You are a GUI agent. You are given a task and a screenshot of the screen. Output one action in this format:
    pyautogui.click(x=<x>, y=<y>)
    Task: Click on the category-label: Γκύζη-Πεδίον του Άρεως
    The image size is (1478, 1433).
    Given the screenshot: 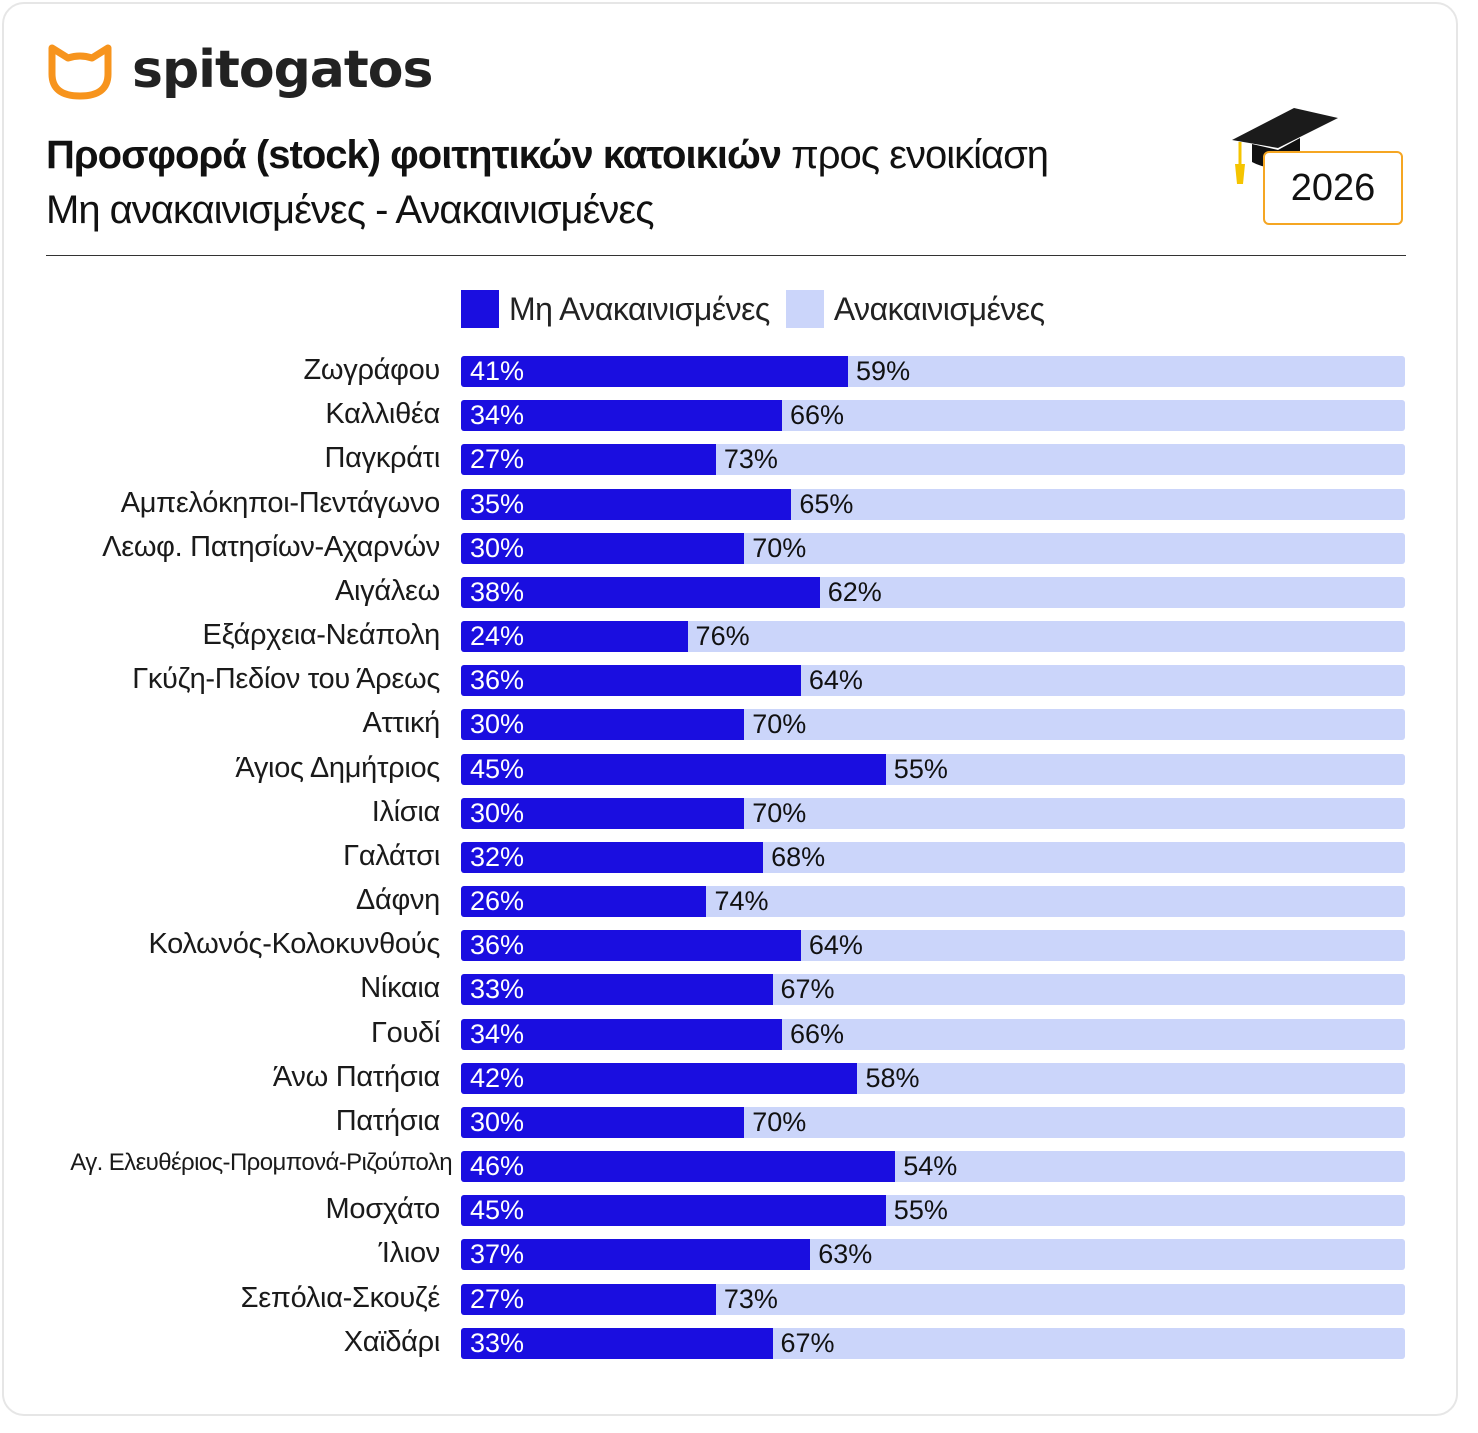 What is the action you would take?
    pyautogui.click(x=286, y=679)
    